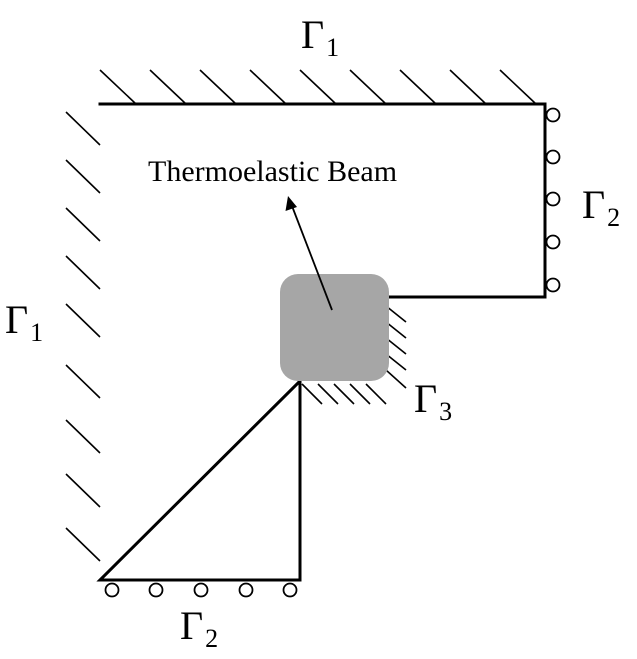  Describe the element at coordinates (272, 171) in the screenshot. I see `beam-label: Thermoelastic Beam` at that location.